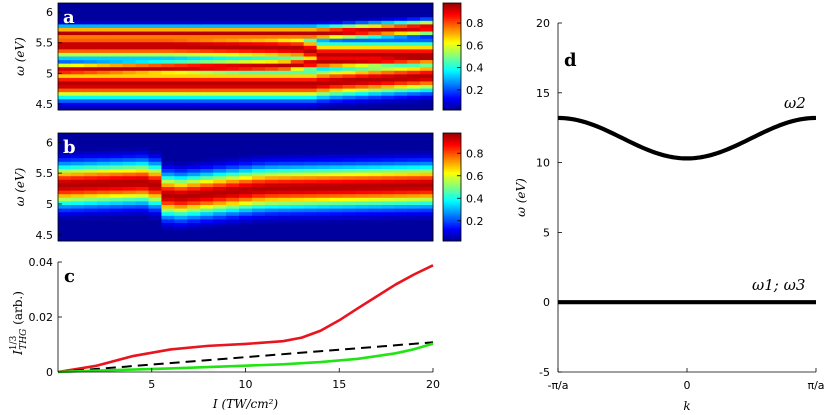 This screenshot has width=830, height=415. Describe the element at coordinates (246, 187) in the screenshot. I see `heatmap-cells` at that location.